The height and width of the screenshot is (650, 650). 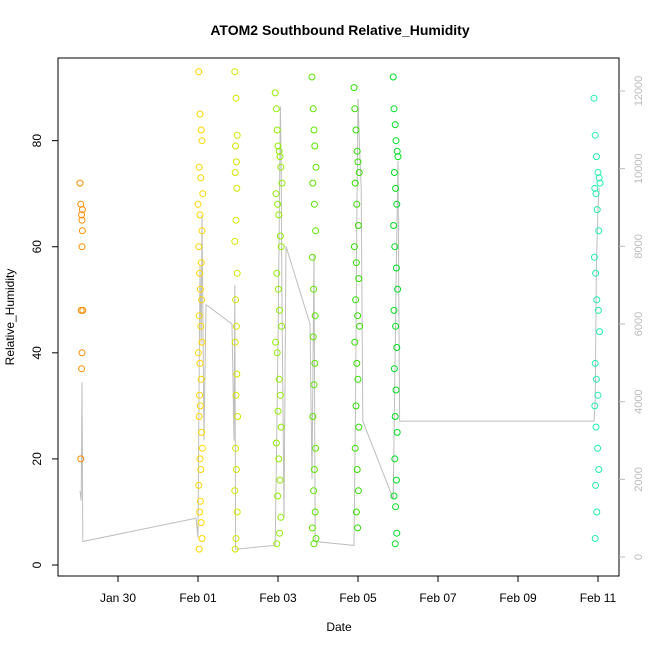 What do you see at coordinates (37, 459) in the screenshot?
I see `y-tick-label: 20` at bounding box center [37, 459].